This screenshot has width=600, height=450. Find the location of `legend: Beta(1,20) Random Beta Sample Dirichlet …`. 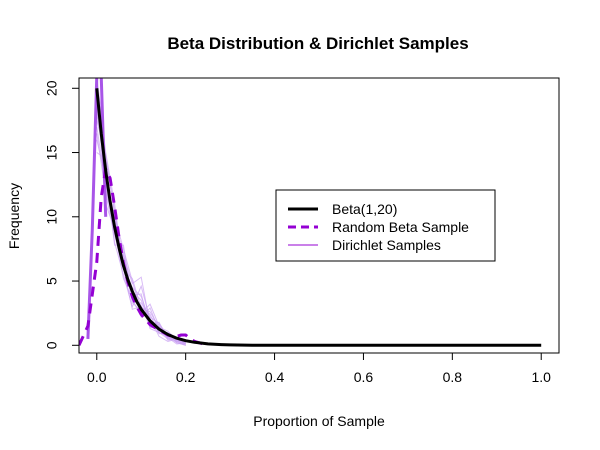

legend: Beta(1,20) Random Beta Sample Dirichlet … is located at coordinates (385, 225).